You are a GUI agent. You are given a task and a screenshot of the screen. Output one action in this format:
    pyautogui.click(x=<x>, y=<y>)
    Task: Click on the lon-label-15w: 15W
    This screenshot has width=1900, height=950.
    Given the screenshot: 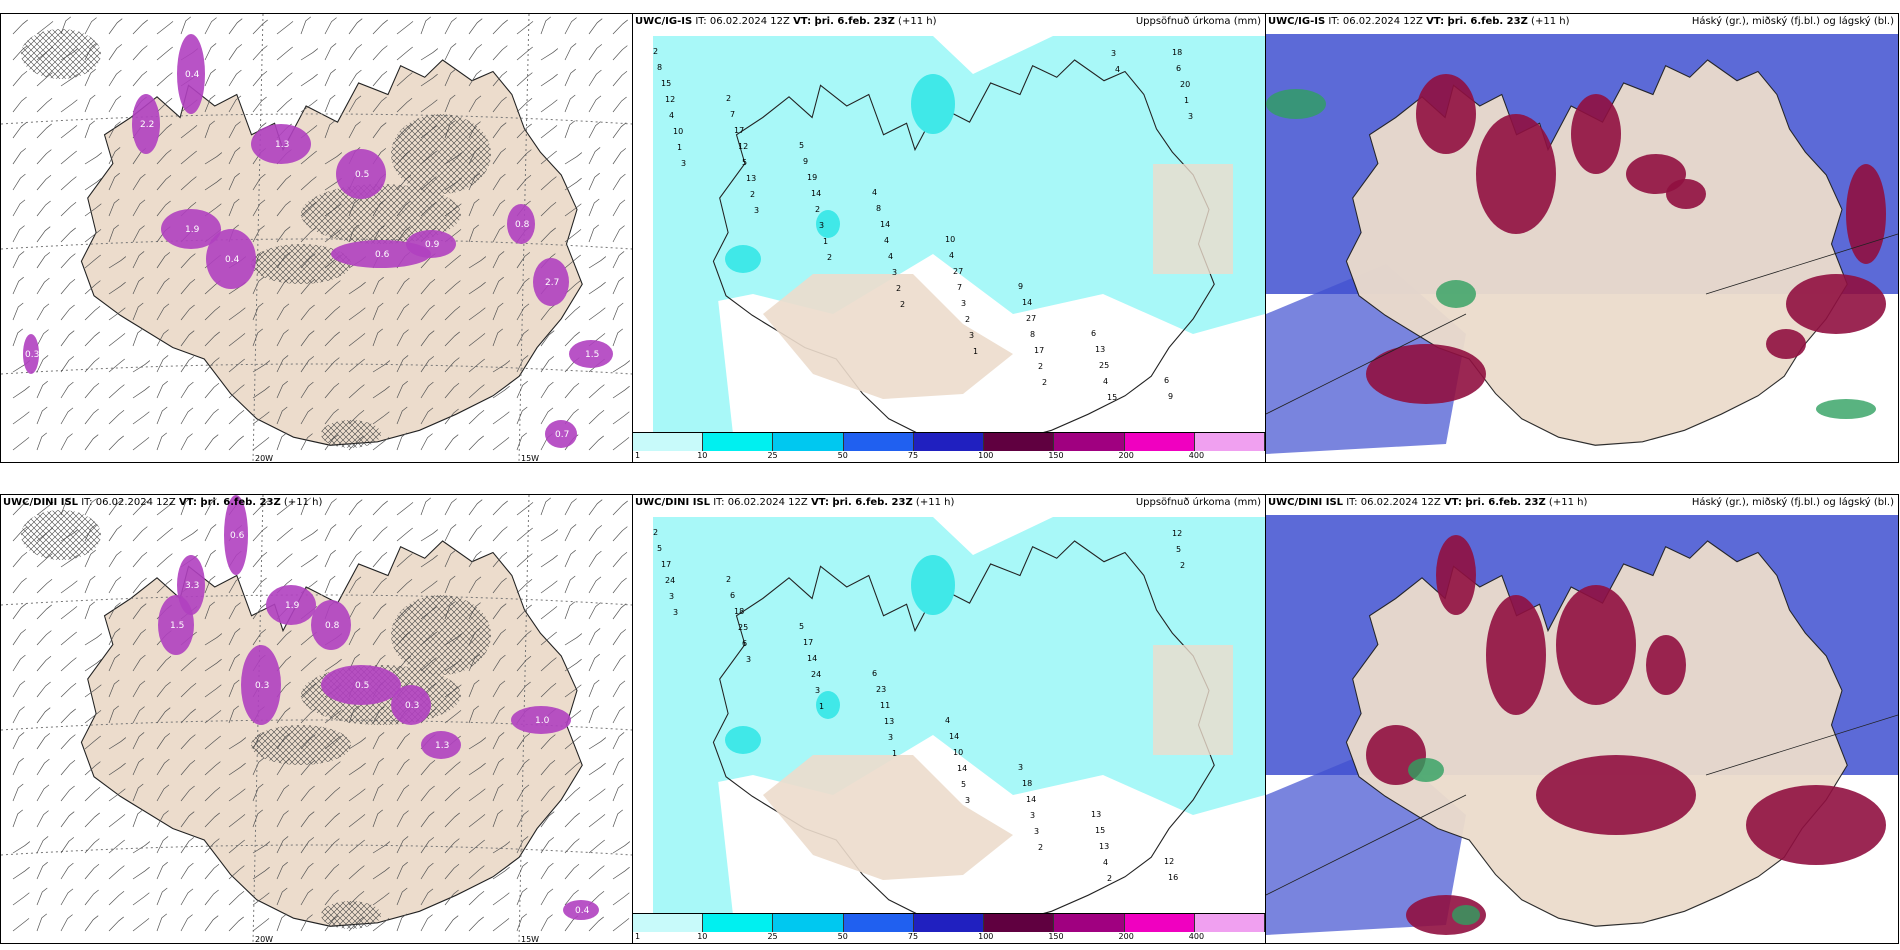 What is the action you would take?
    pyautogui.click(x=530, y=458)
    